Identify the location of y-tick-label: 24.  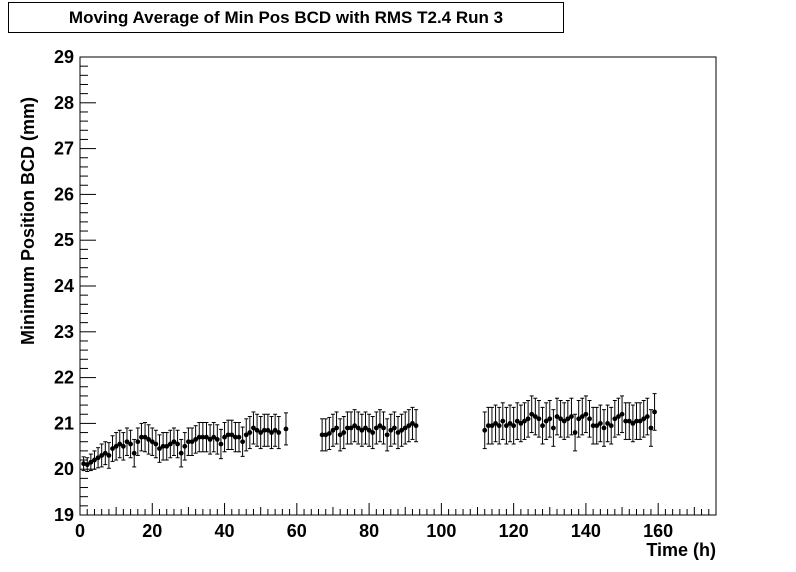
(64, 286).